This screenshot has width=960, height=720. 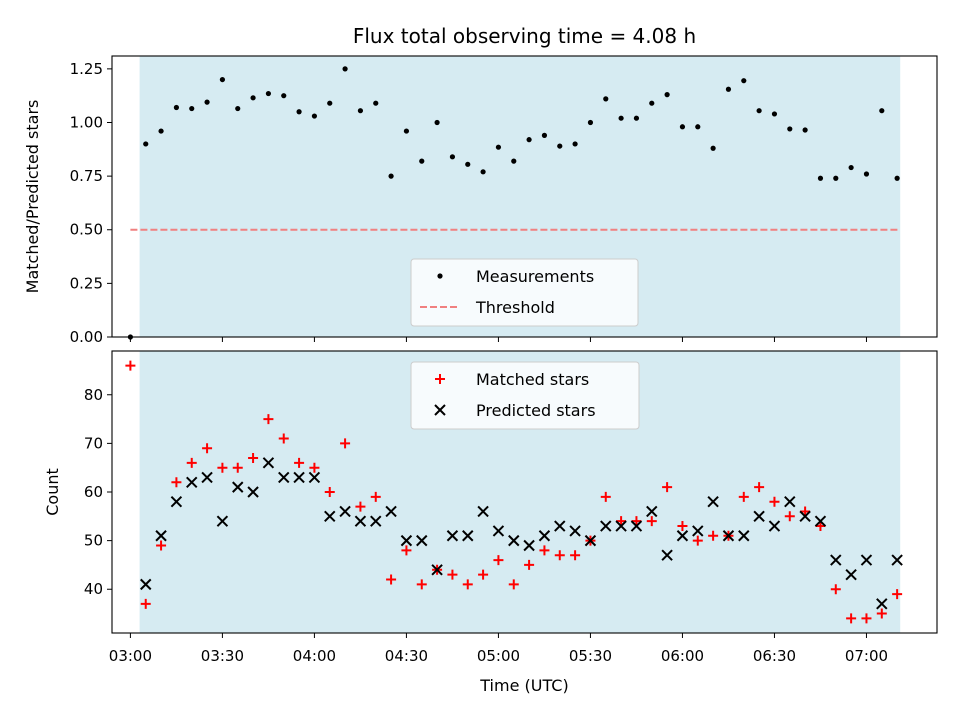 I want to click on x-tick-label: 04:30, so click(x=406, y=656).